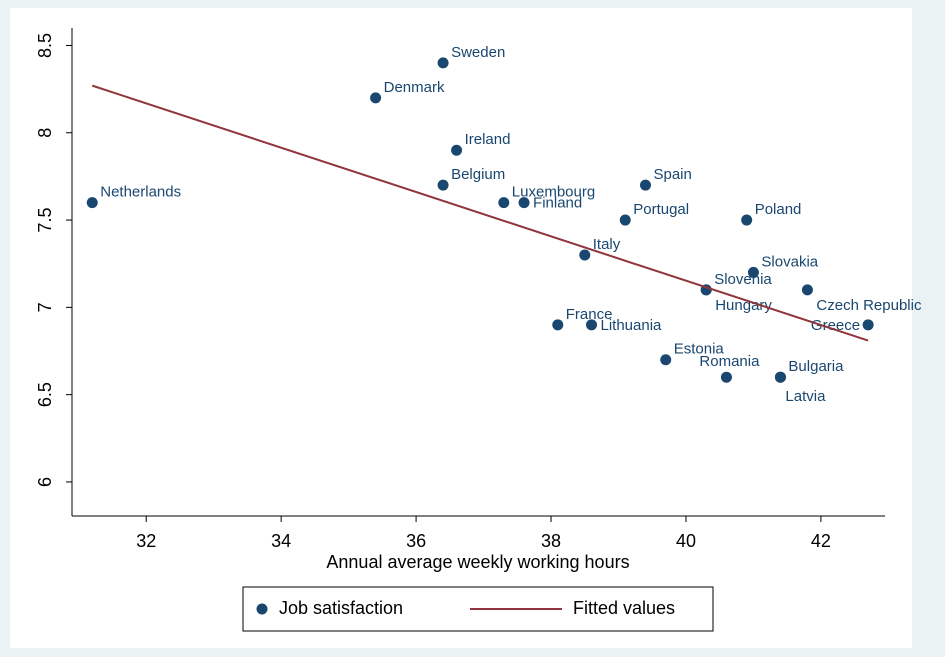 Image resolution: width=945 pixels, height=657 pixels. Describe the element at coordinates (478, 52) in the screenshot. I see `point-label: Sweden` at that location.